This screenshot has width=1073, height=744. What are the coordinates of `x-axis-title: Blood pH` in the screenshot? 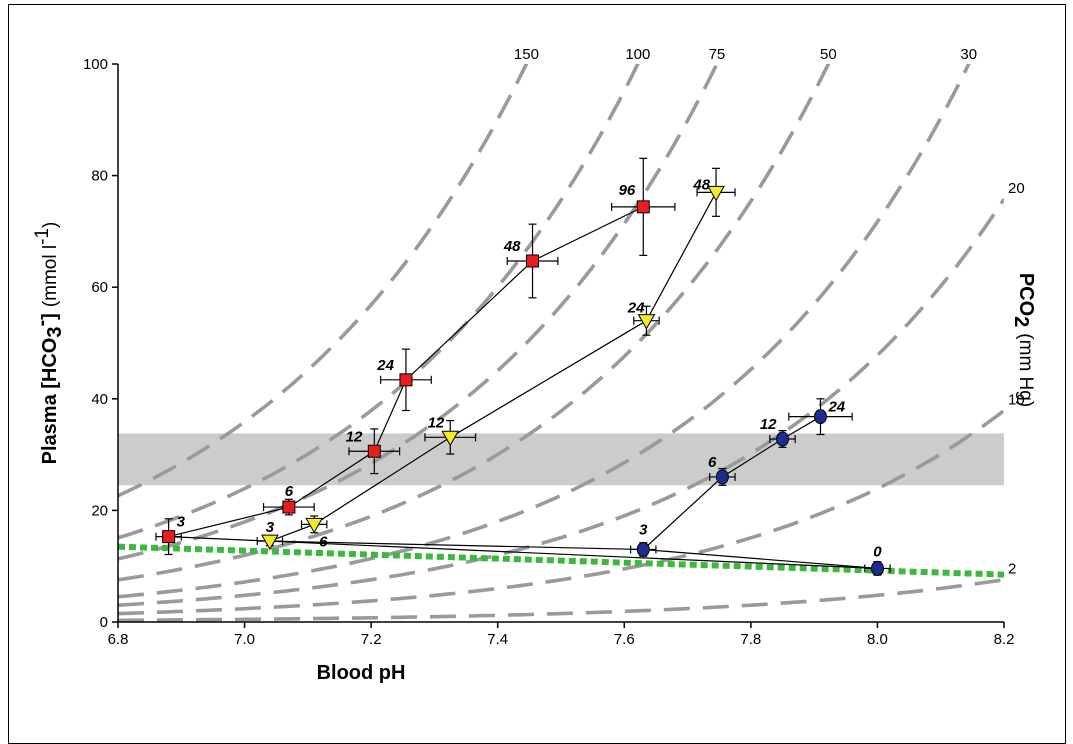 It's located at (361, 673).